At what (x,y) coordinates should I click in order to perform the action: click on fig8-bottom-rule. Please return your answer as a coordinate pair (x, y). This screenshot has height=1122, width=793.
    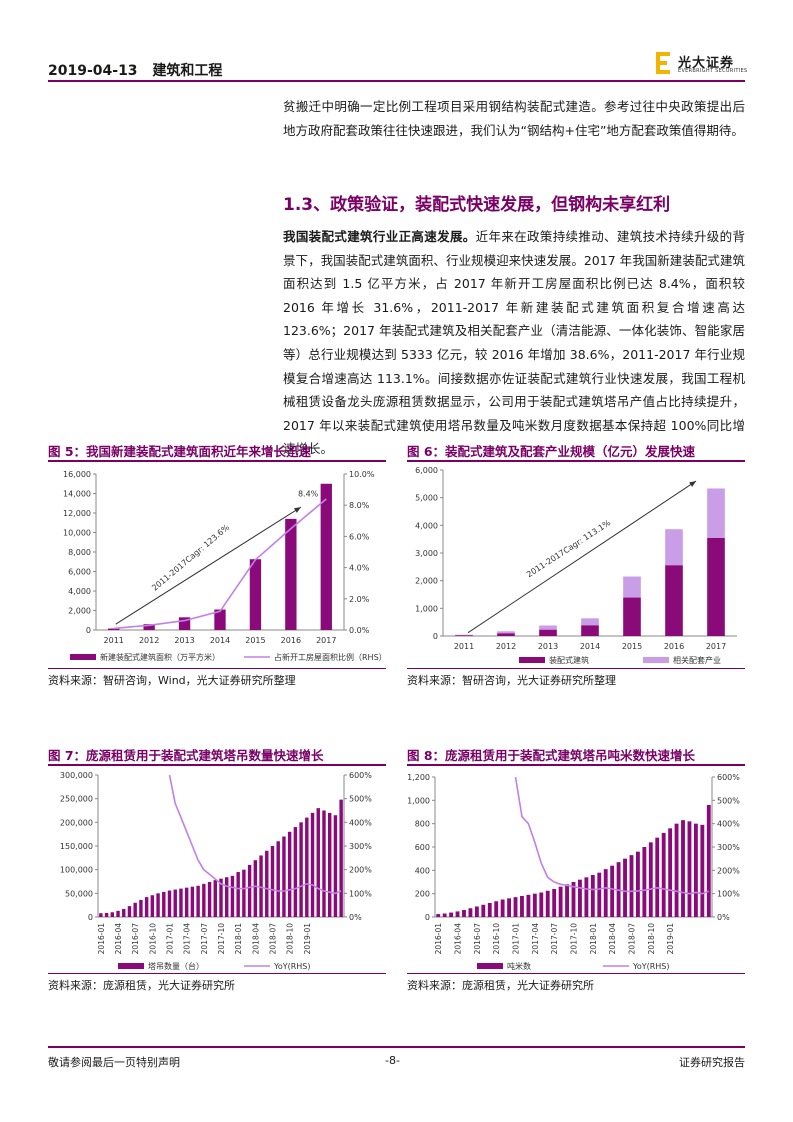
    Looking at the image, I should click on (576, 973).